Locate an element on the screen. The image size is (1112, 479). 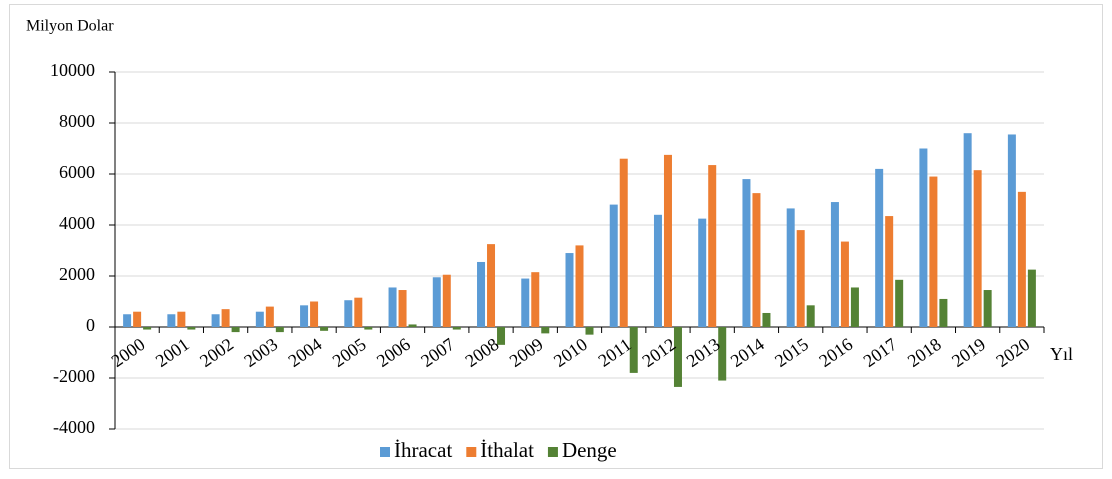
y-tick-label: 0 is located at coordinates (90, 325).